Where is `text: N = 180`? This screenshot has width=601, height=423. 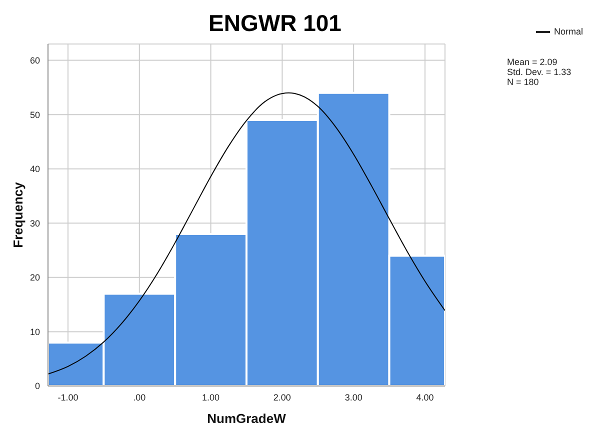
text: N = 180 is located at coordinates (523, 82).